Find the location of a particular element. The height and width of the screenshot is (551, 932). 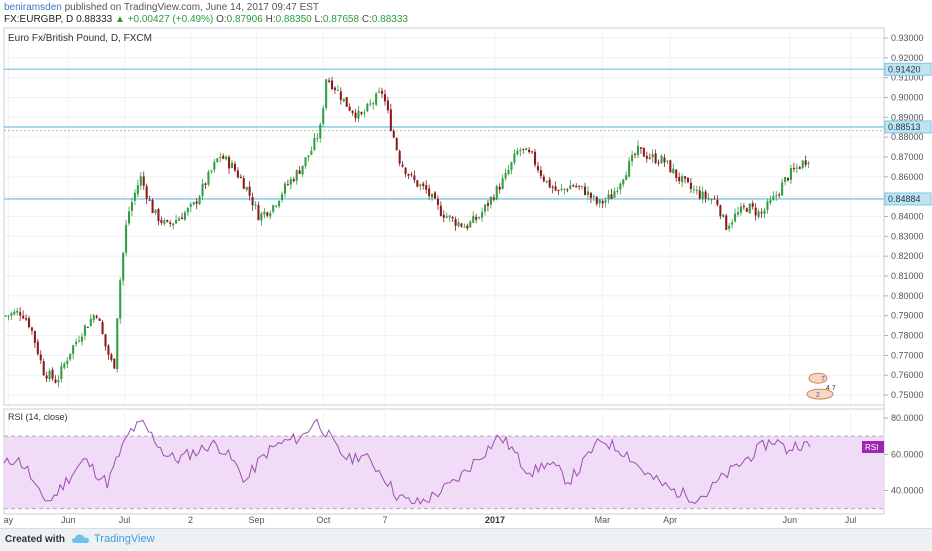

rsi-tick-label: 60.0000 is located at coordinates (907, 454).